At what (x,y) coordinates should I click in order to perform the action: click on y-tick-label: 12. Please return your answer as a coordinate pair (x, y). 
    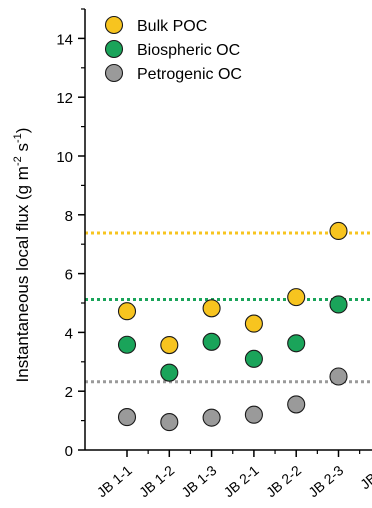
    Looking at the image, I should click on (64, 98).